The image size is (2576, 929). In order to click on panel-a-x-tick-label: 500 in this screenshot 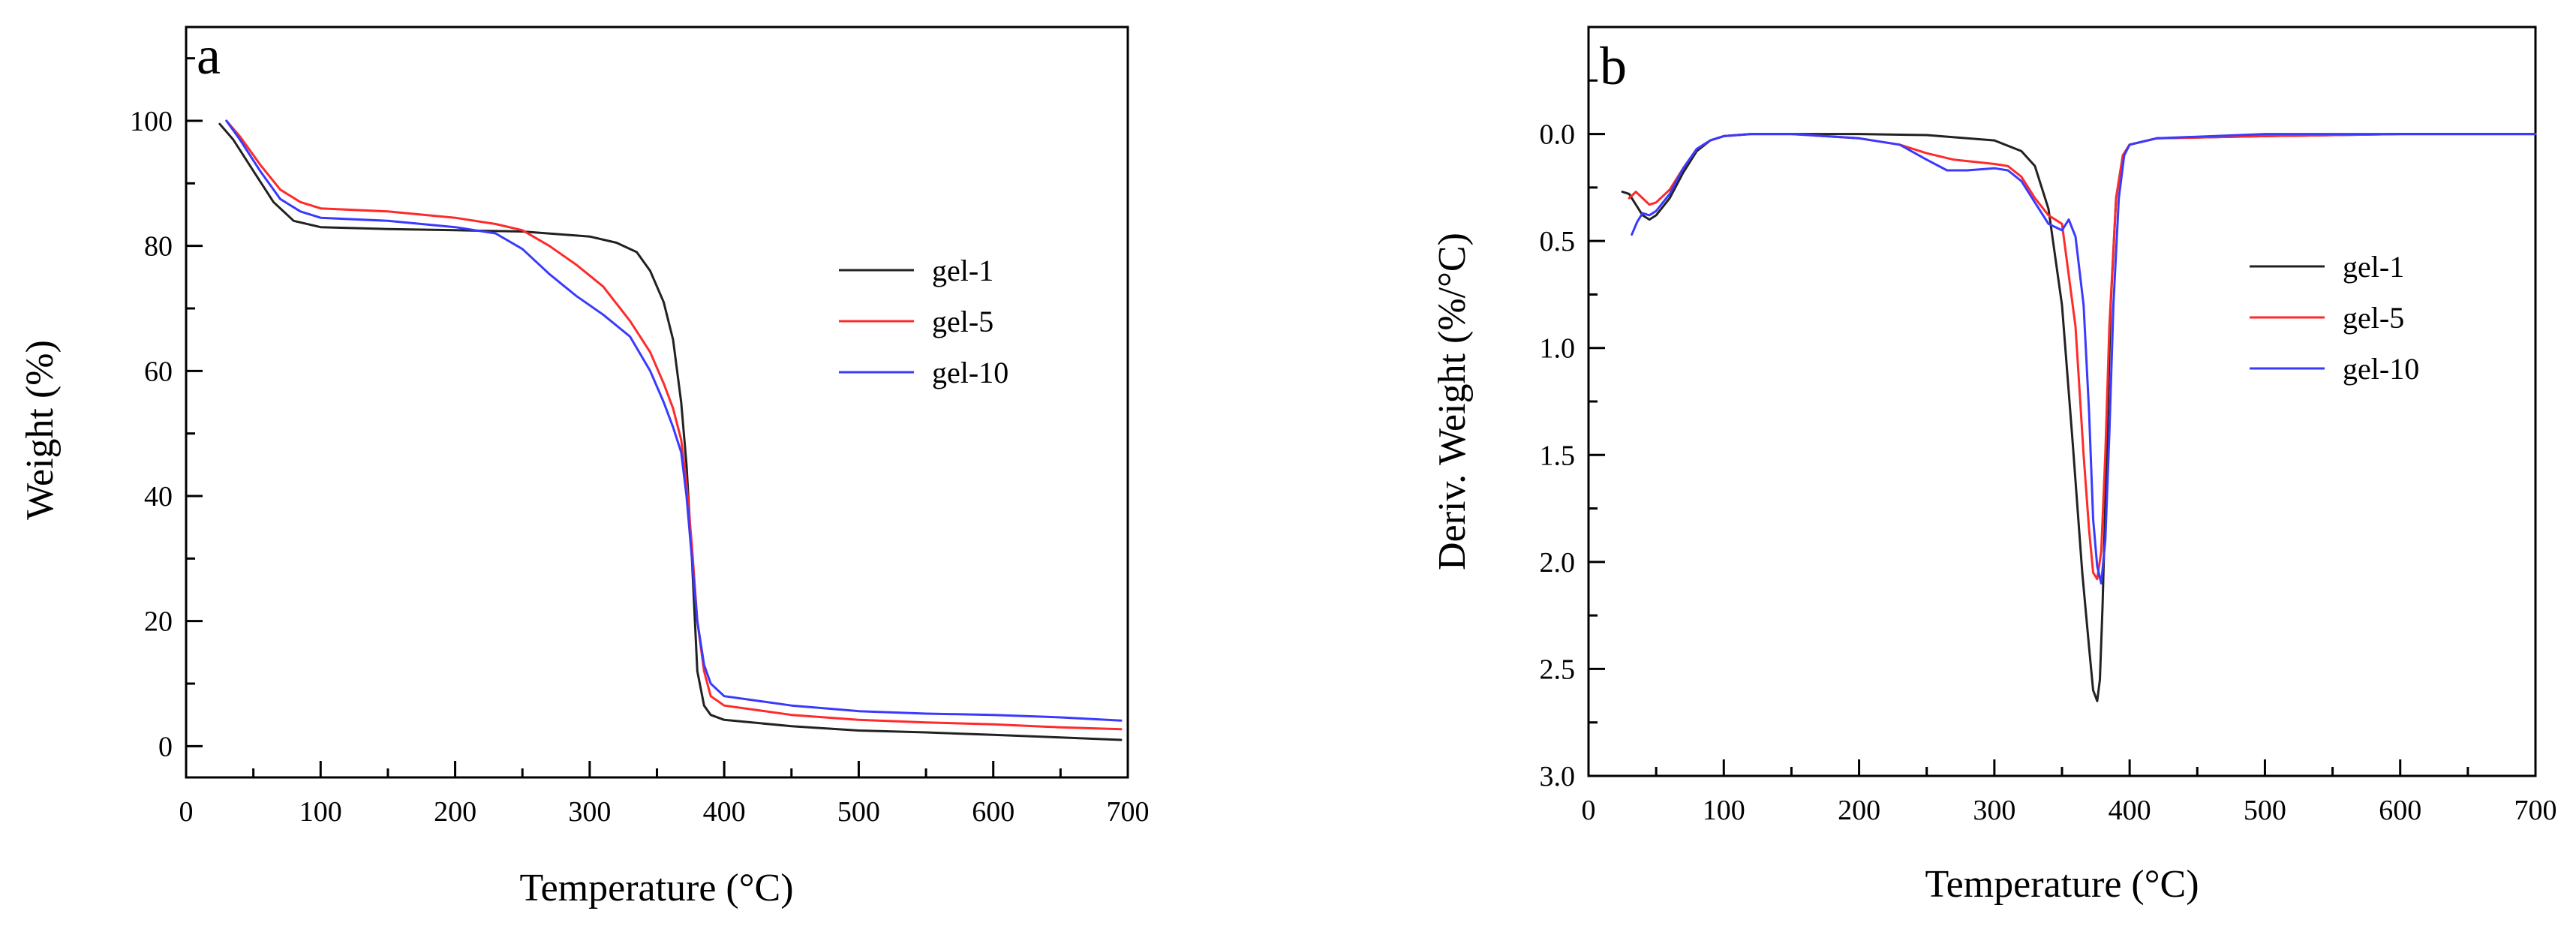, I will do `click(858, 812)`.